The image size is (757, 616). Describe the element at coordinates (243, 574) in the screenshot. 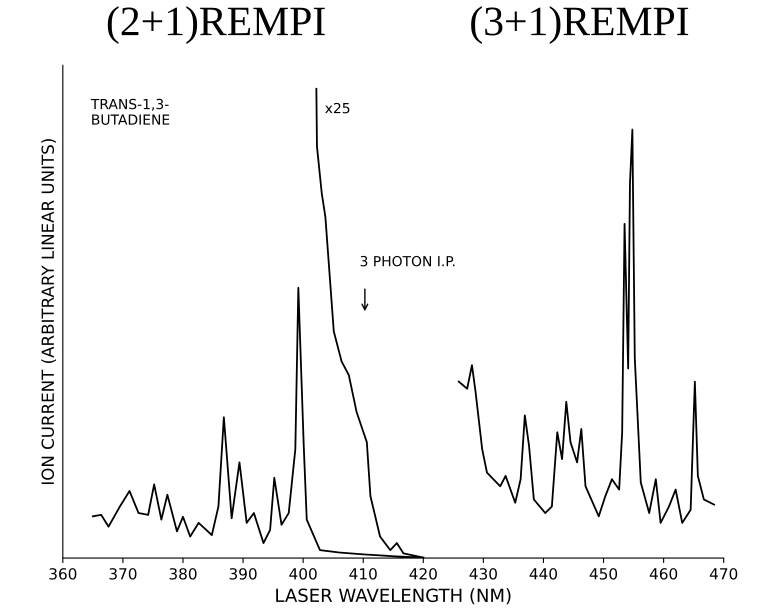

I see `x-tick-label: 390` at that location.